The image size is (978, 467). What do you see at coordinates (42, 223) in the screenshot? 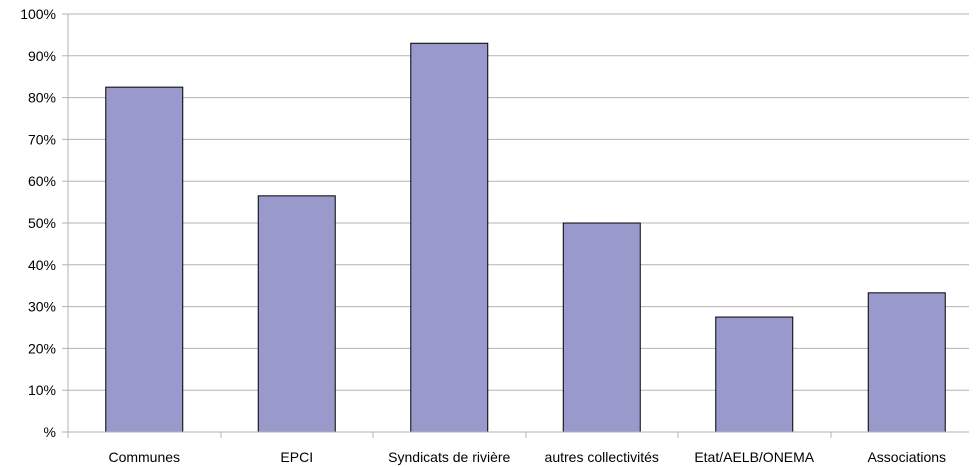
I see `y-tick-label: 50%` at bounding box center [42, 223].